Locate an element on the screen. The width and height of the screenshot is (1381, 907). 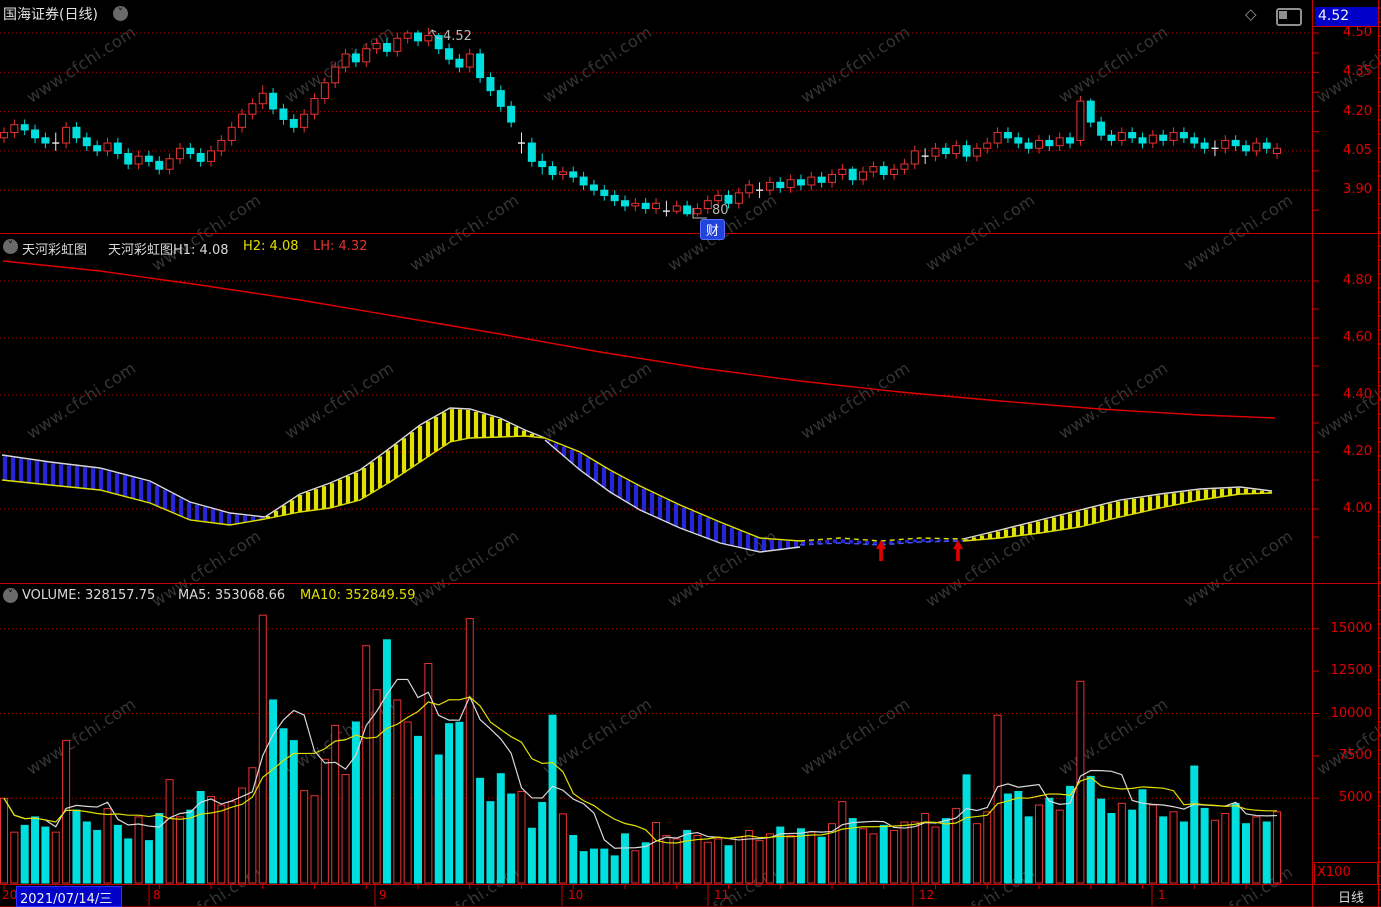
month-label: 8 is located at coordinates (157, 895).